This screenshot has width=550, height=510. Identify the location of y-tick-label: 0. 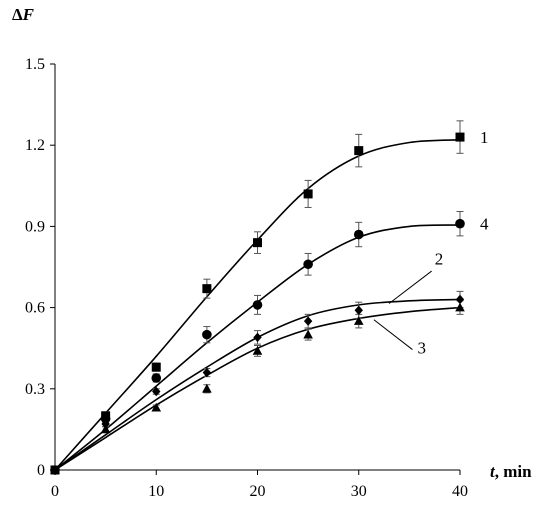
(41, 470).